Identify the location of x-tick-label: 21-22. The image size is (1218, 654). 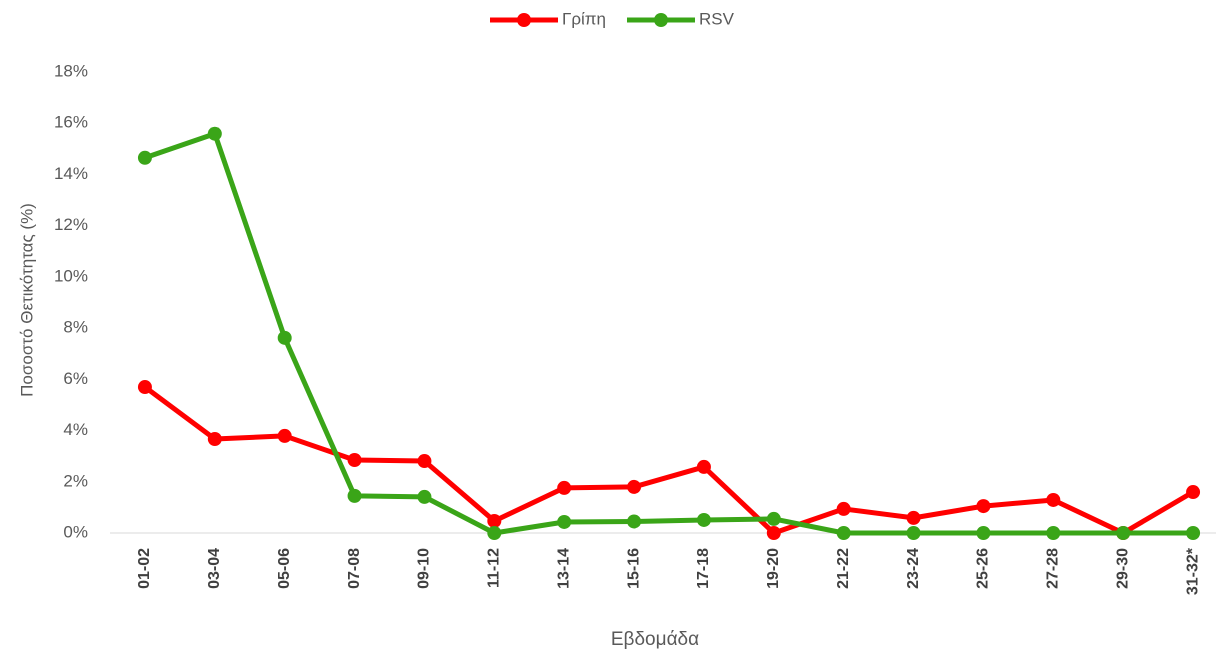
(843, 568).